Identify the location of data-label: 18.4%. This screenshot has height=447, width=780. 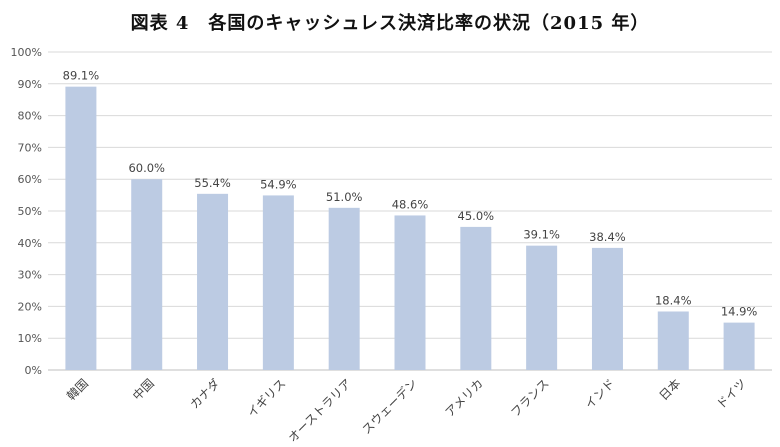
(673, 300).